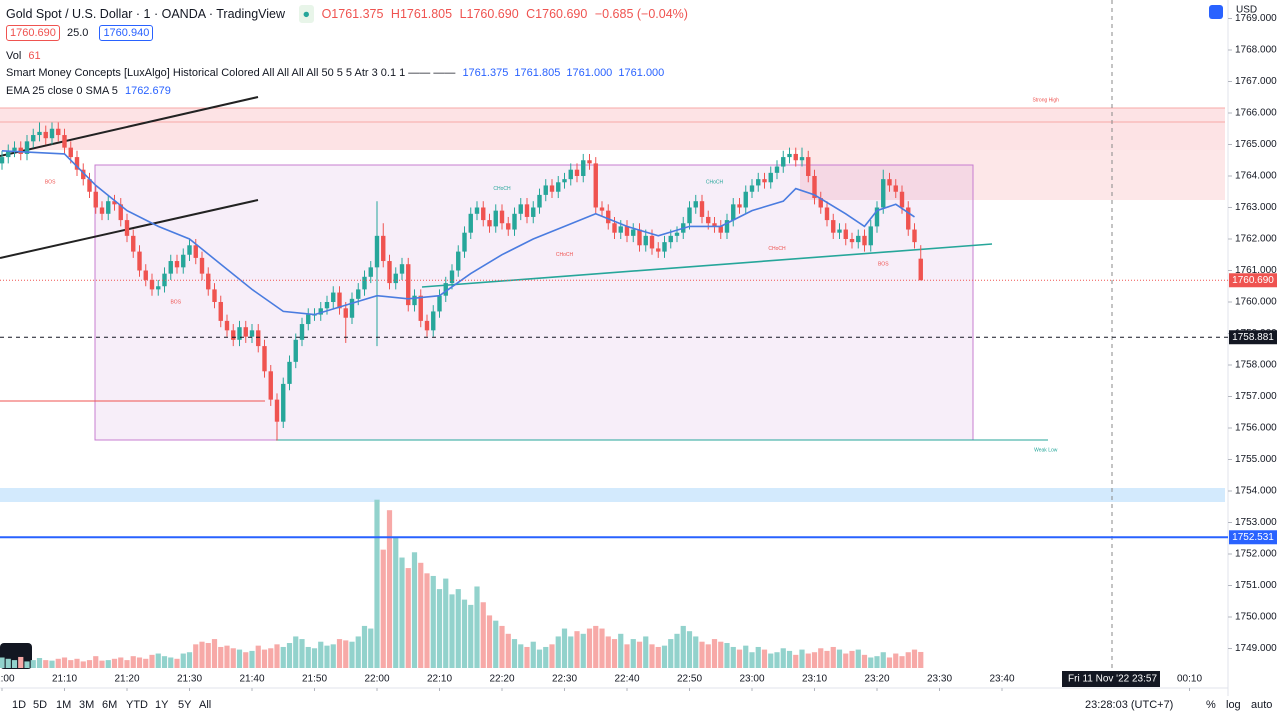 The height and width of the screenshot is (719, 1280). I want to click on price-label-box, so click(1253, 280).